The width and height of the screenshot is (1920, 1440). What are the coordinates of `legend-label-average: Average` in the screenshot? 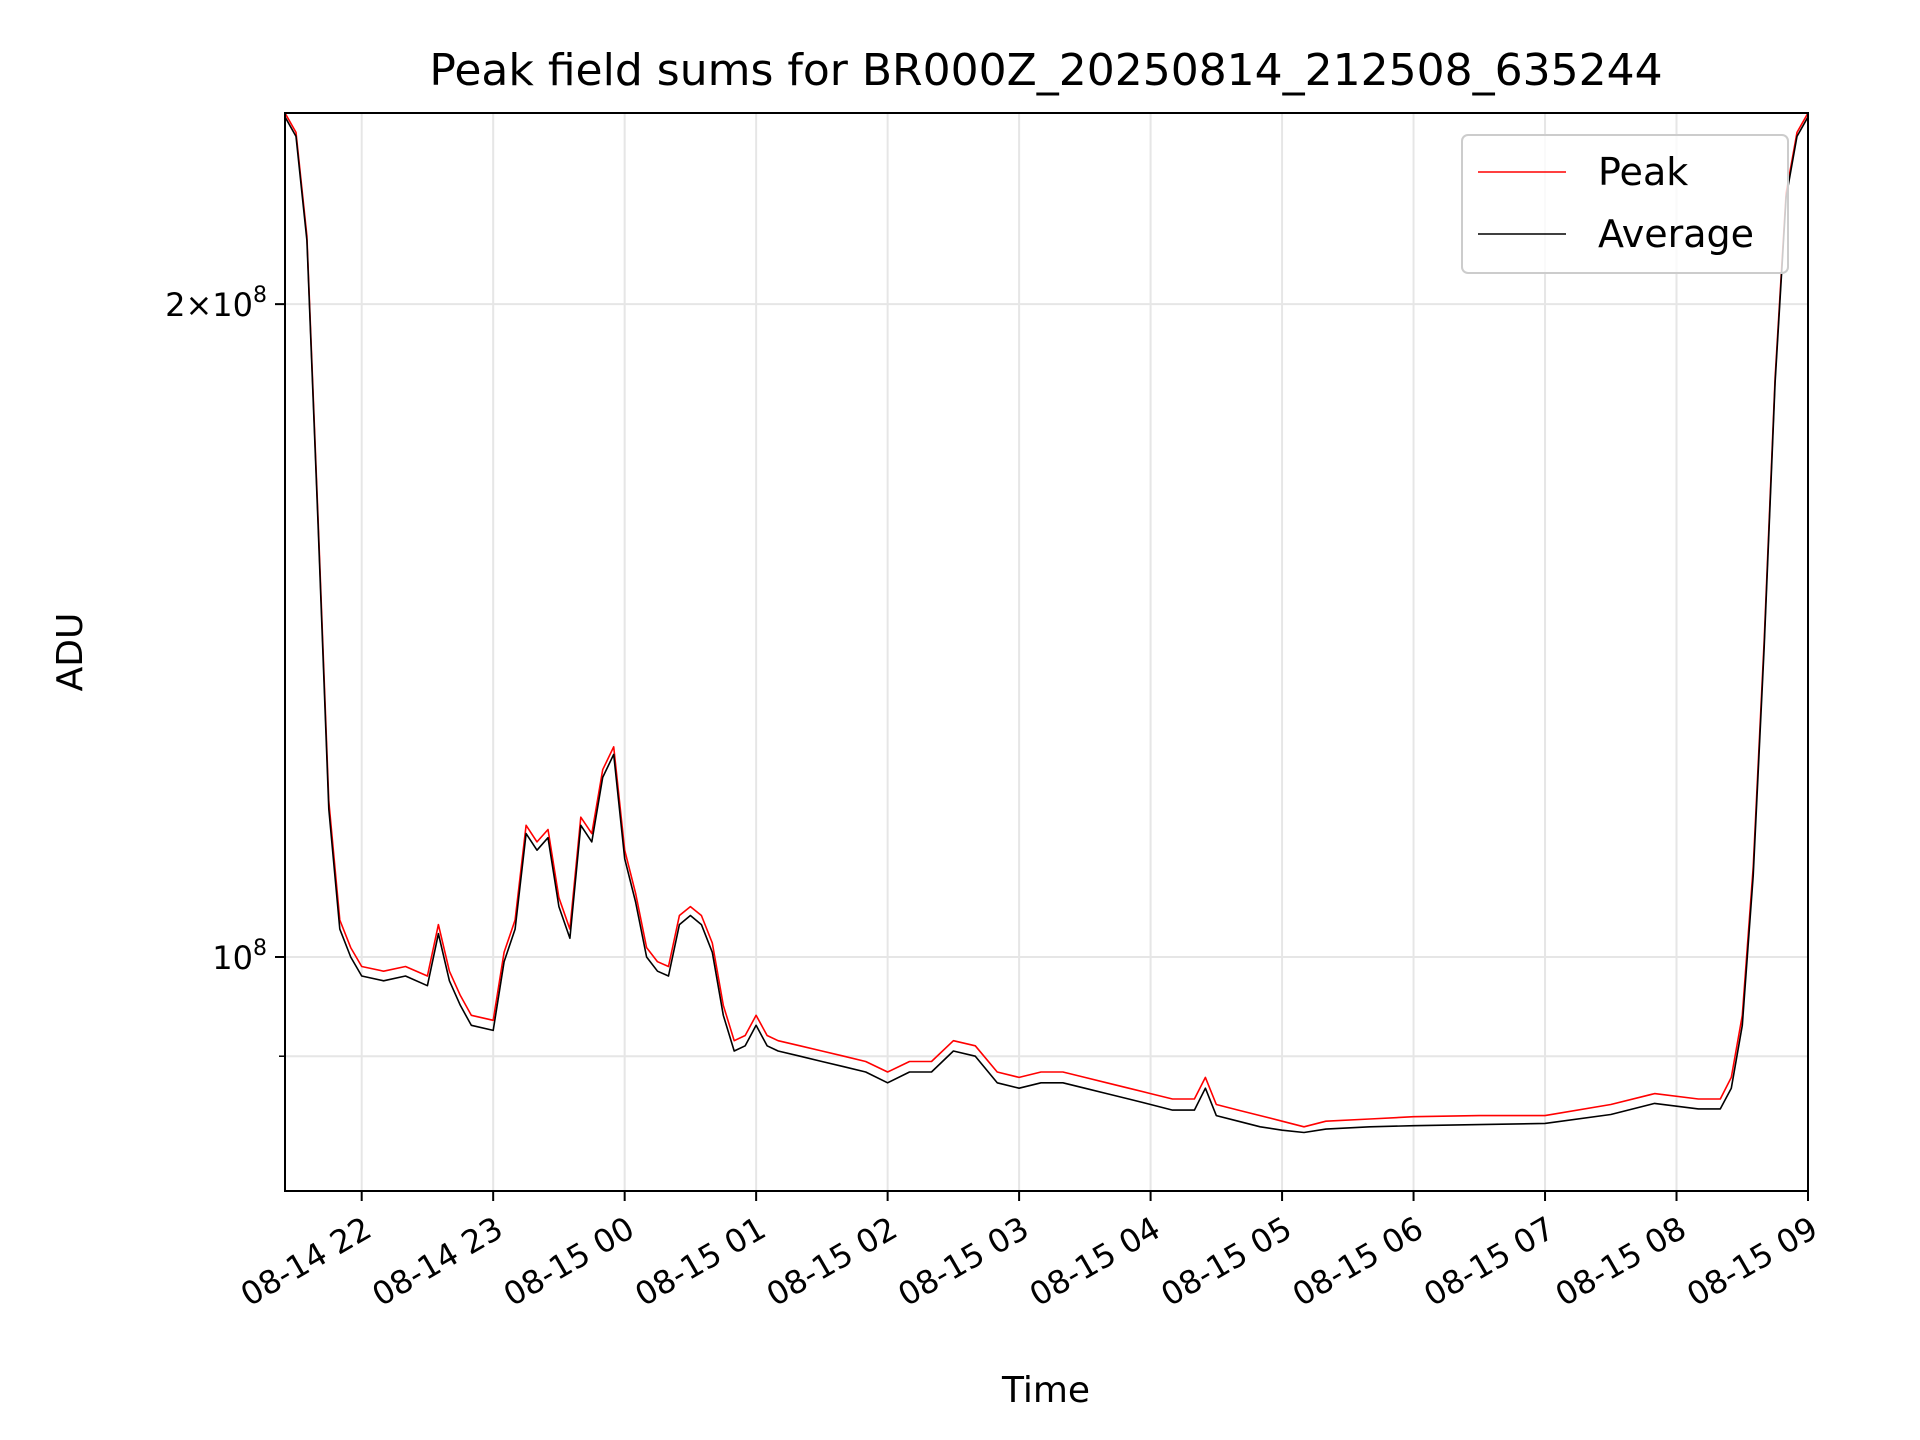 It's located at (1676, 234).